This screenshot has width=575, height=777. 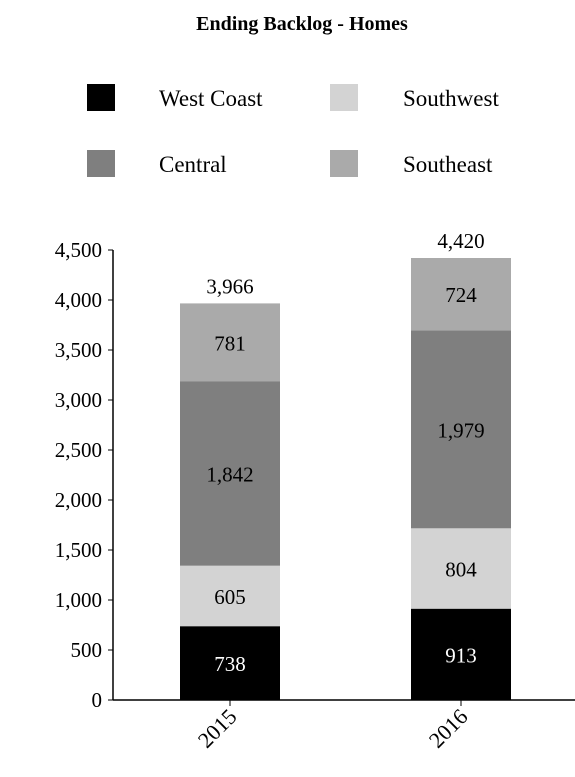 I want to click on y-tick-label: 4,500, so click(x=78, y=250).